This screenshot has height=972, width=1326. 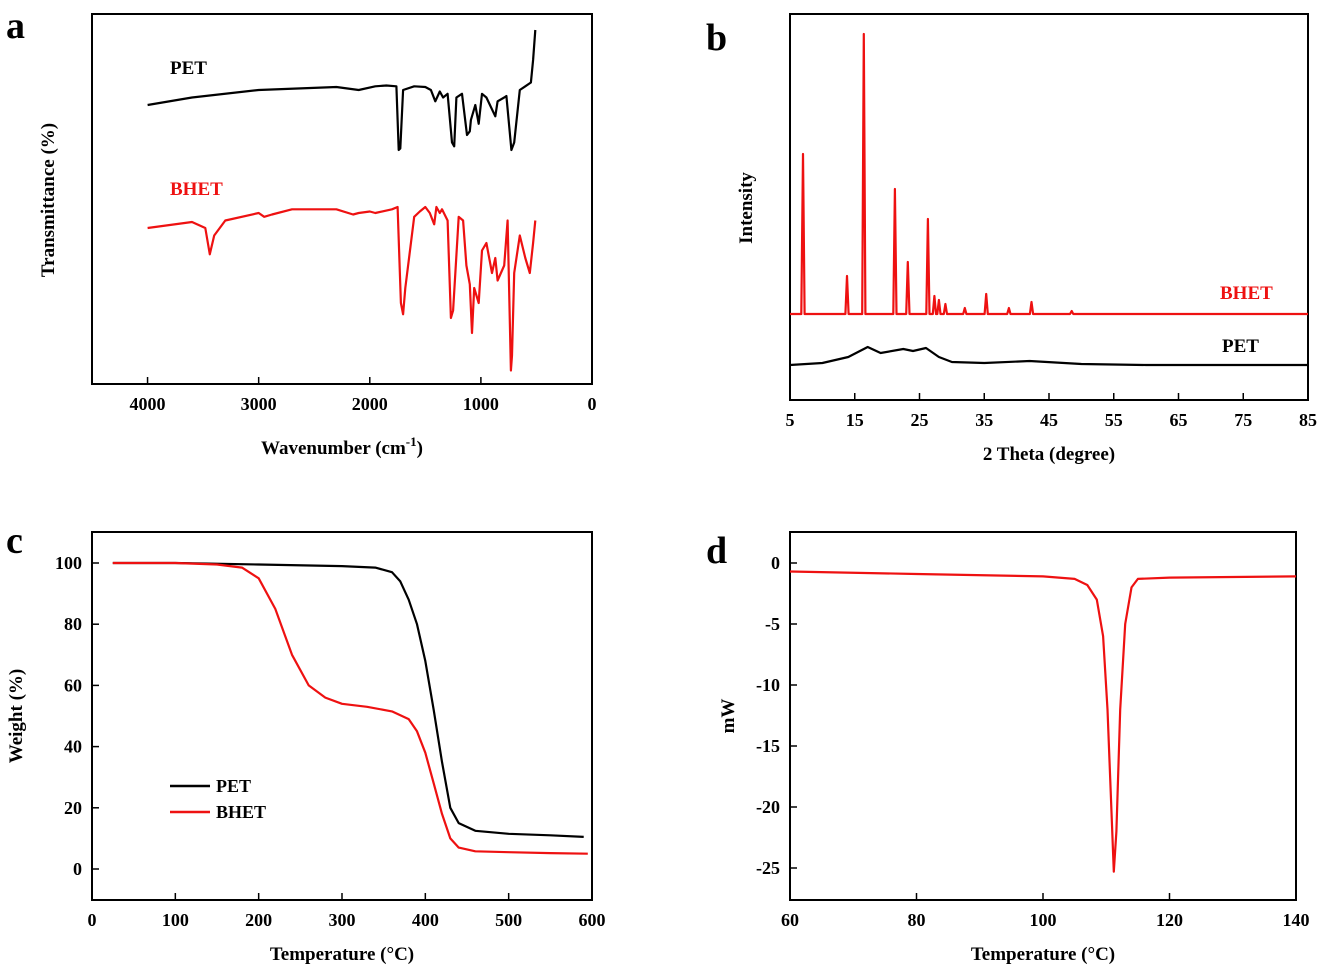 I want to click on x-tick-label-a: 4000, so click(x=148, y=404).